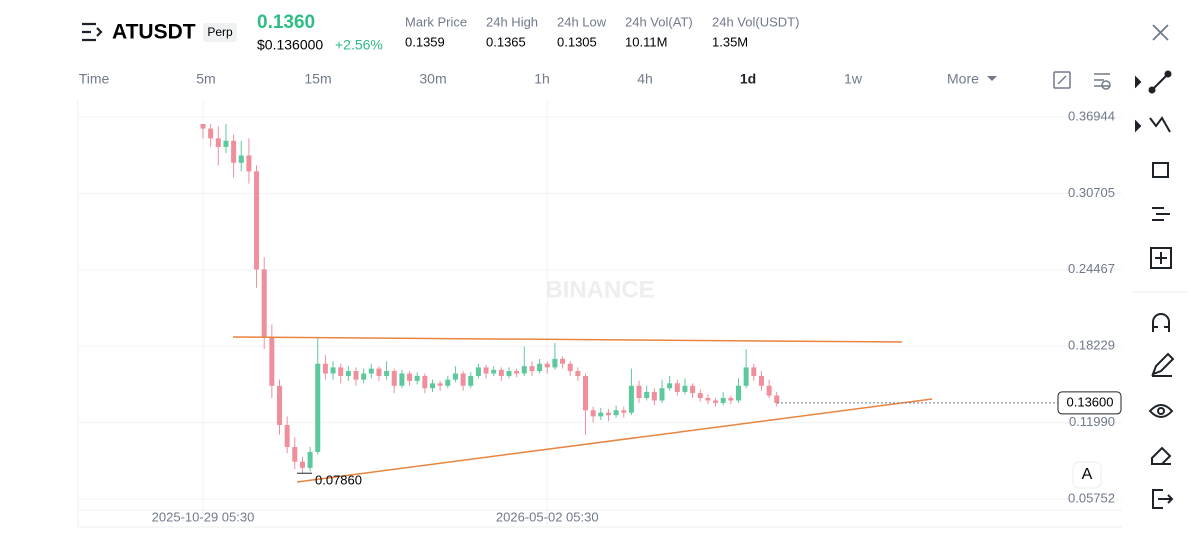 The image size is (1200, 553). Describe the element at coordinates (1091, 268) in the screenshot. I see `y-tick-label: 0.24467` at that location.